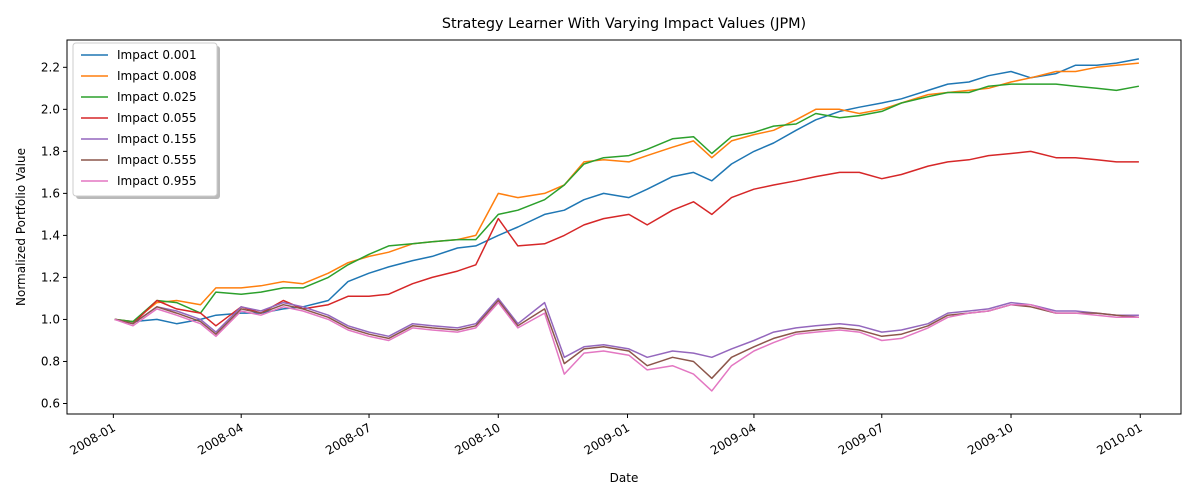 The height and width of the screenshot is (500, 1200). I want to click on y-tick-label: 1.2, so click(50, 277).